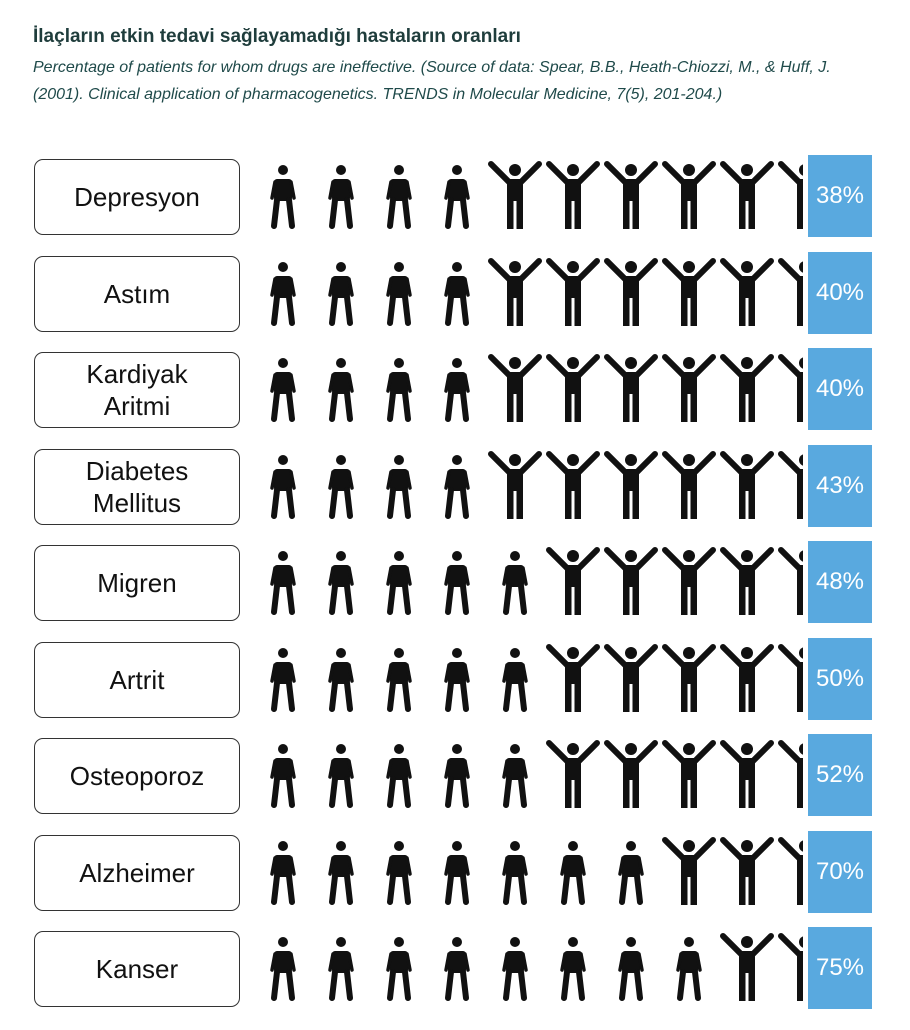  Describe the element at coordinates (137, 872) in the screenshot. I see `category-label: Alzheimer` at that location.